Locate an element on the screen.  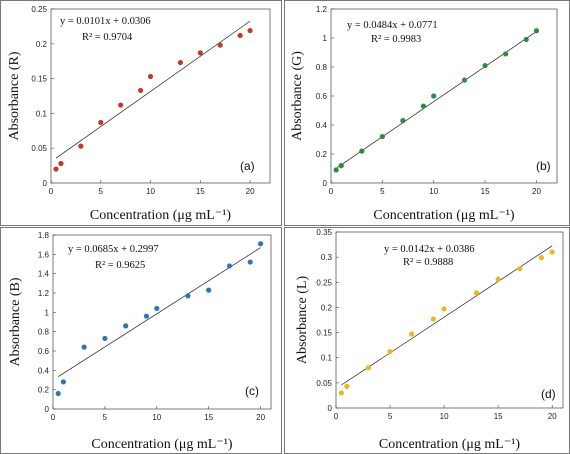
panel-label: (c) is located at coordinates (252, 391).